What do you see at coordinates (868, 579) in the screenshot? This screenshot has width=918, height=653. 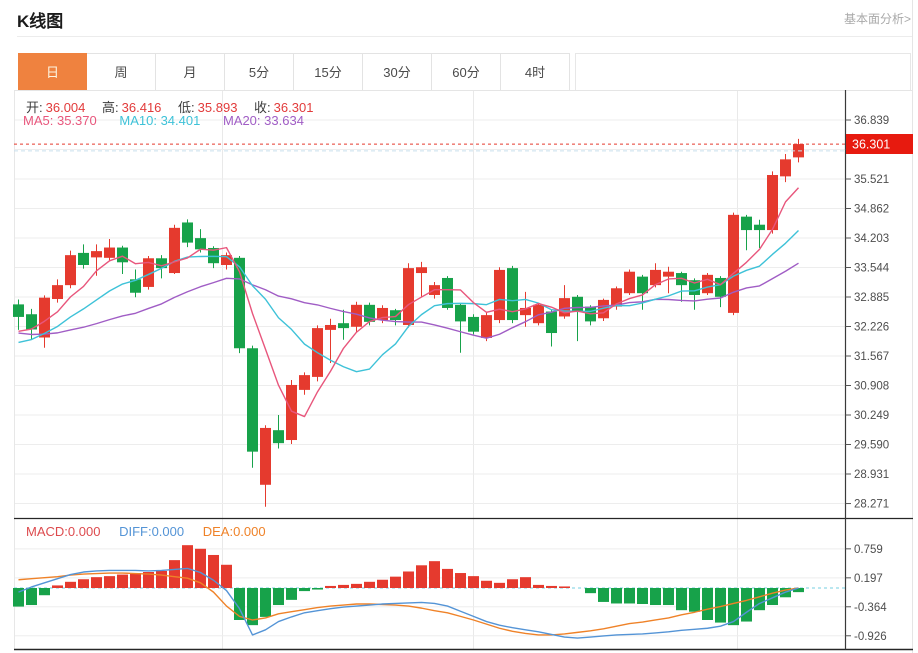 I see `svg-text: 0.197` at bounding box center [868, 579].